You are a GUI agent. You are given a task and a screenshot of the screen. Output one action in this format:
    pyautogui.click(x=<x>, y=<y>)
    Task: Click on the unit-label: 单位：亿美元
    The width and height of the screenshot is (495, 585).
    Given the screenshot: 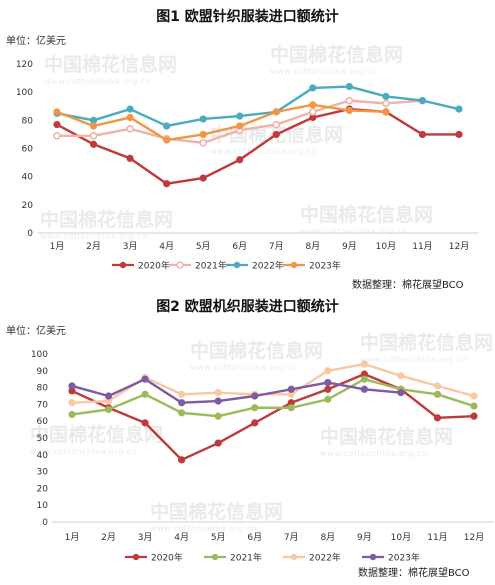 What is the action you would take?
    pyautogui.click(x=36, y=331)
    